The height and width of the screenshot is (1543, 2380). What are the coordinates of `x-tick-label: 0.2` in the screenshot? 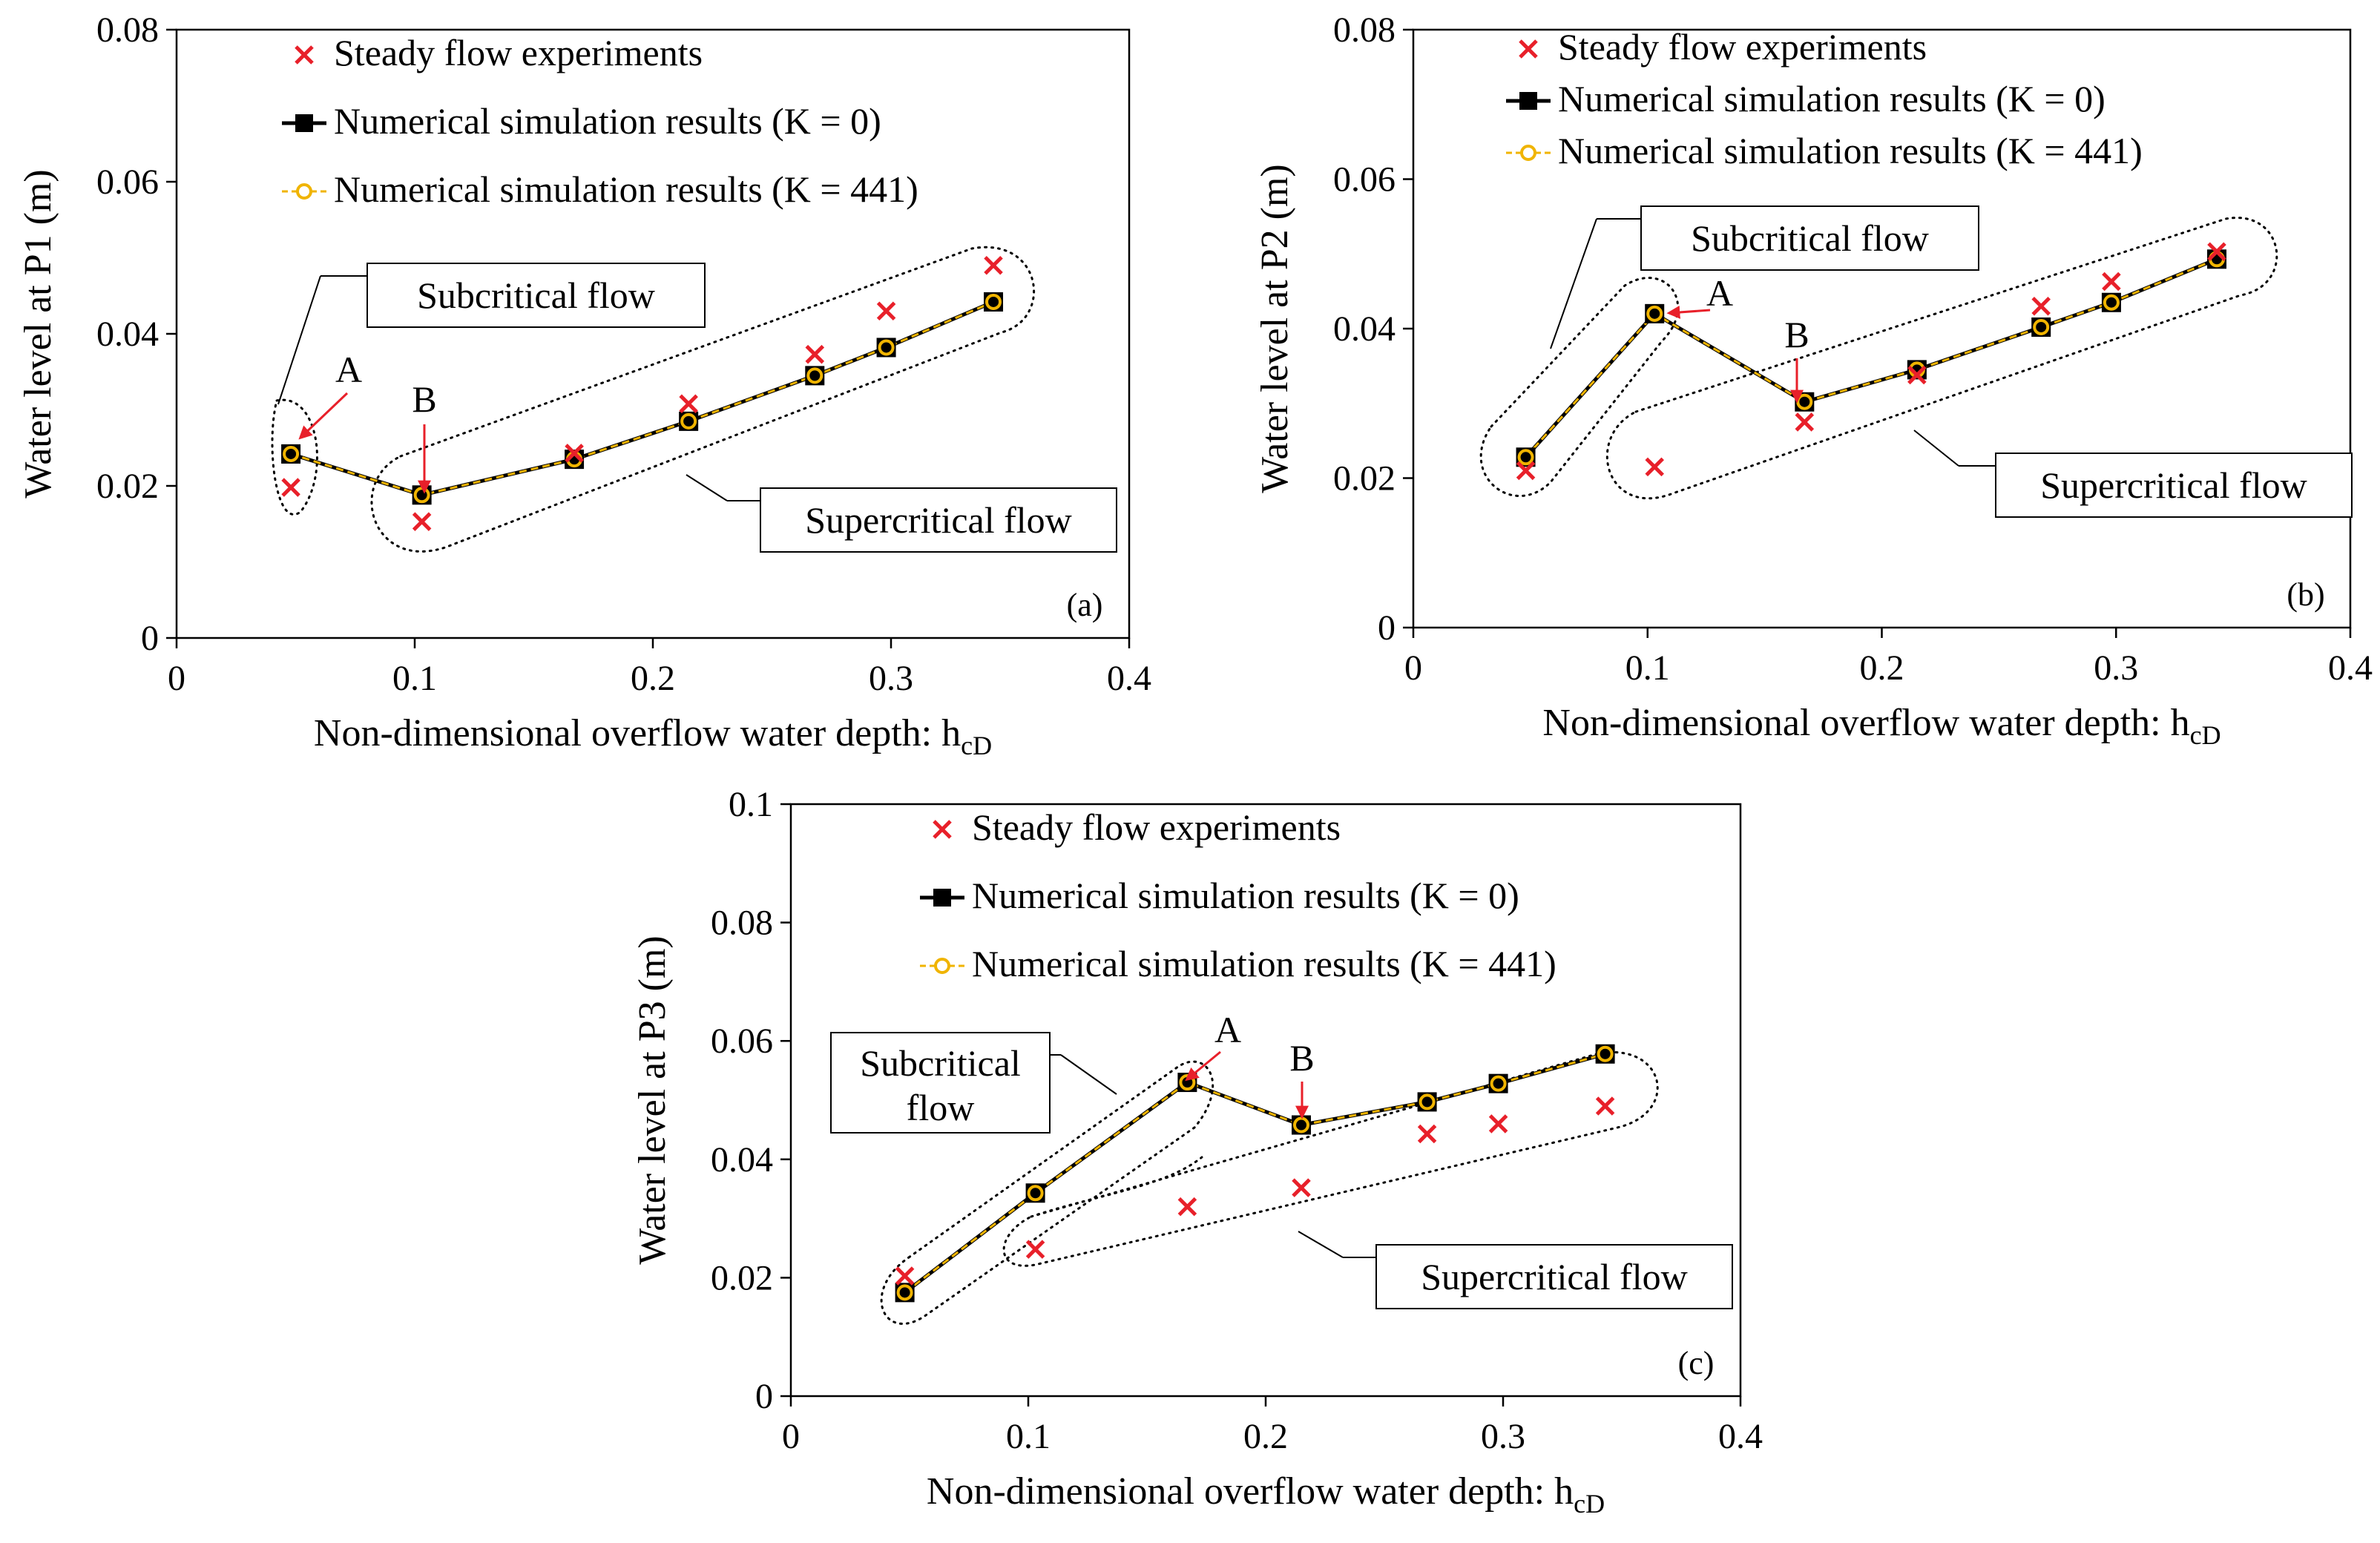 It's located at (1266, 1436).